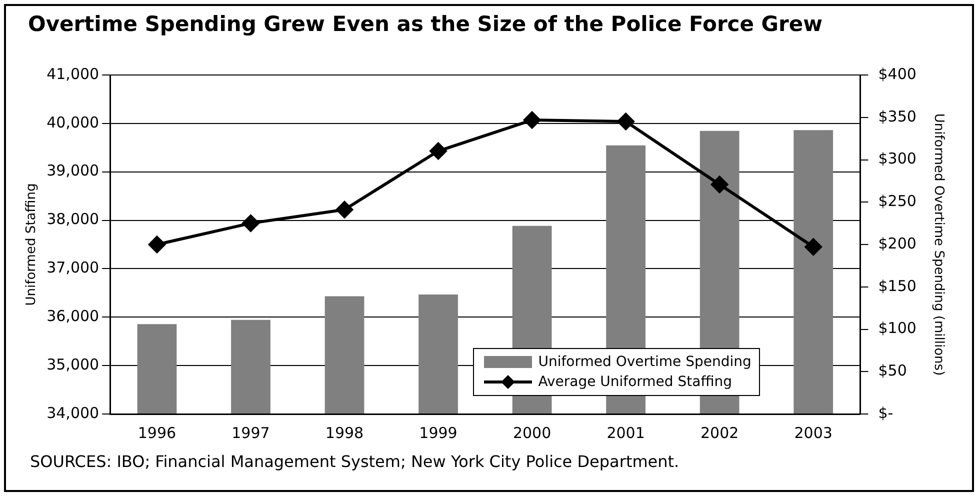 This screenshot has height=496, width=980. I want to click on x-tick-label: 2001, so click(625, 433).